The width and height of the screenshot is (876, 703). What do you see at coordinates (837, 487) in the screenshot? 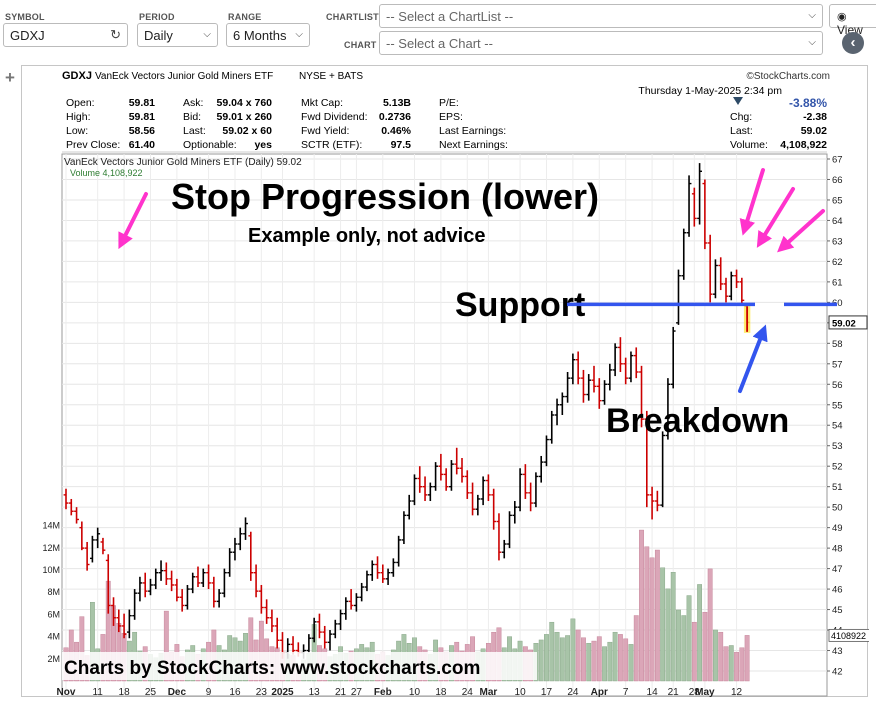
I see `price-tick-label: 51` at bounding box center [837, 487].